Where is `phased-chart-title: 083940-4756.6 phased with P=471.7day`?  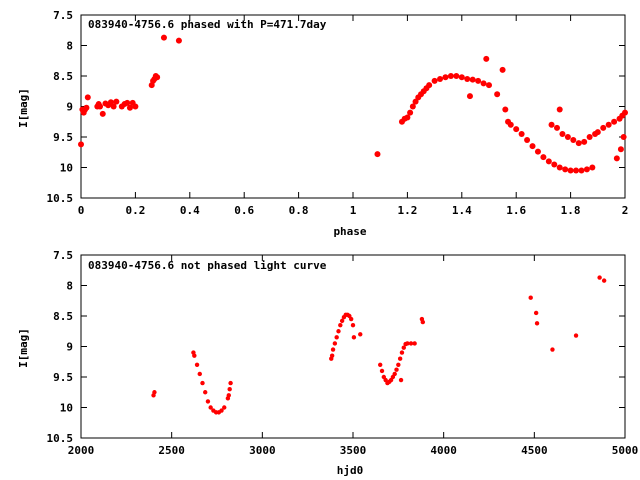 phased-chart-title: 083940-4756.6 phased with P=471.7day is located at coordinates (207, 24).